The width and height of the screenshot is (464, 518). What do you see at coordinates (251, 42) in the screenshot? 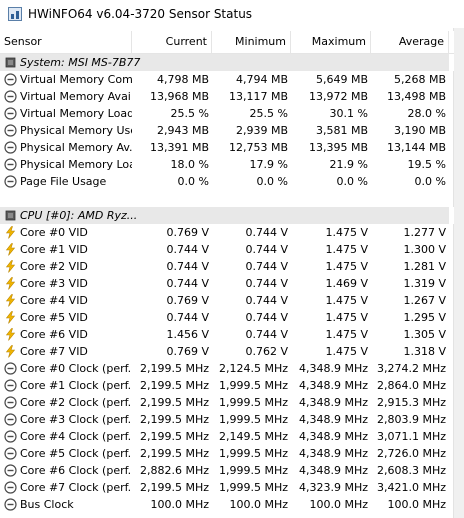
I see `column-header-minimum: Minimum` at bounding box center [251, 42].